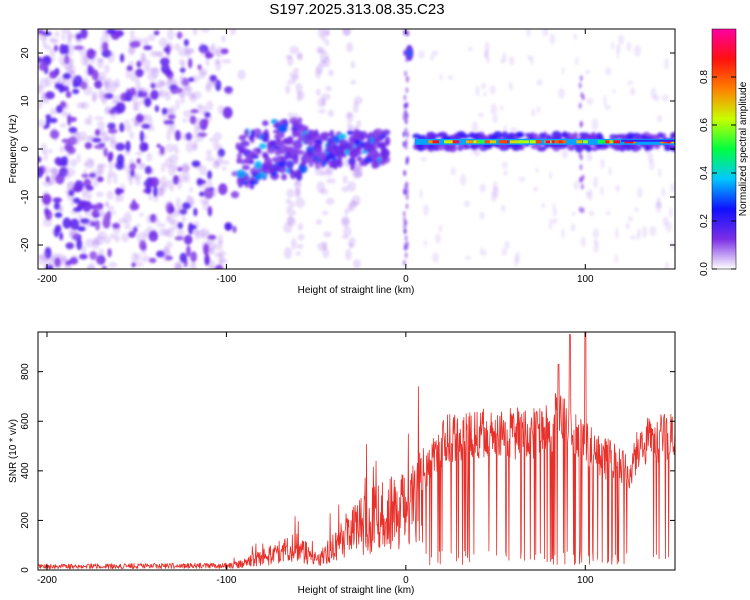 The height and width of the screenshot is (600, 750). What do you see at coordinates (704, 125) in the screenshot?
I see `colorbar-tick-label: 0.6` at bounding box center [704, 125].